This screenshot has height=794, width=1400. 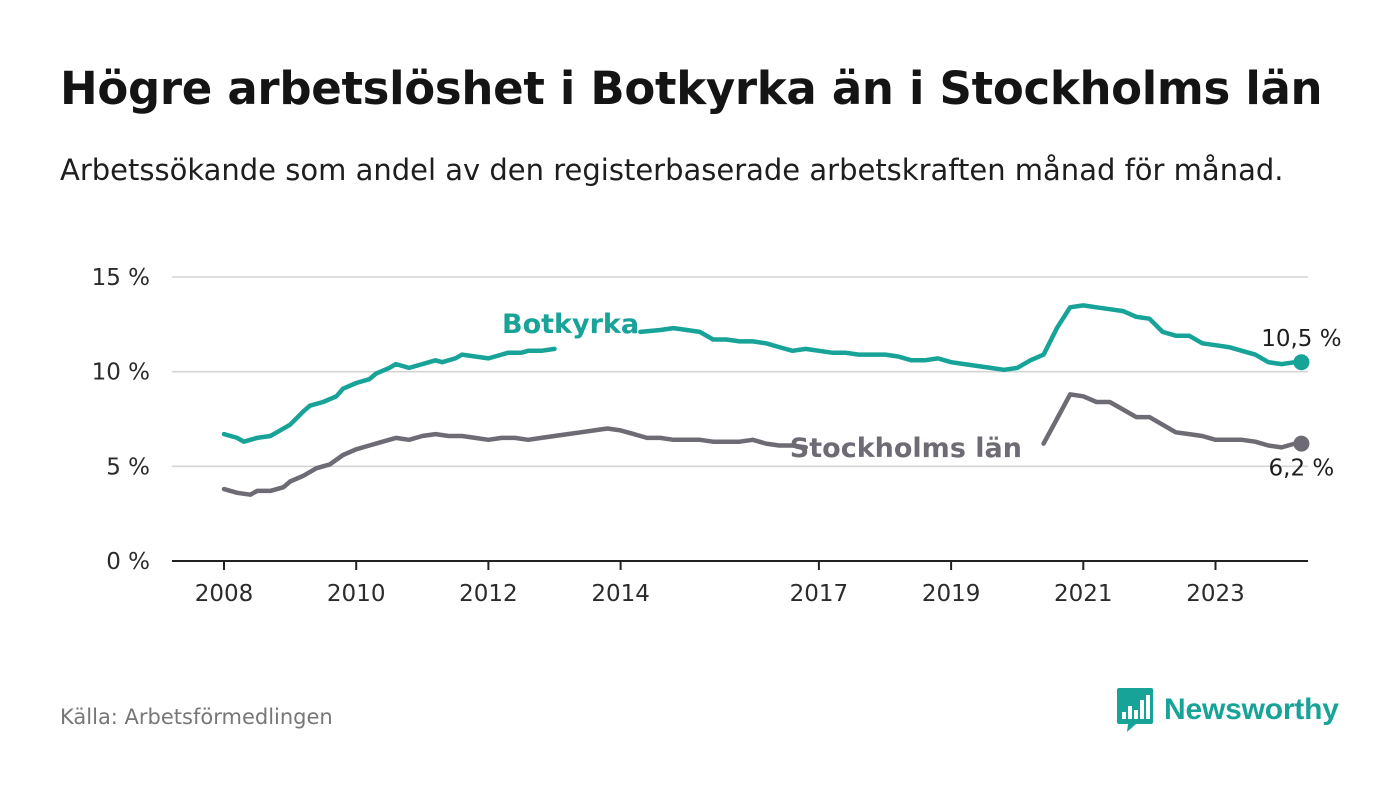 What do you see at coordinates (819, 594) in the screenshot?
I see `x-tick-label: 2017` at bounding box center [819, 594].